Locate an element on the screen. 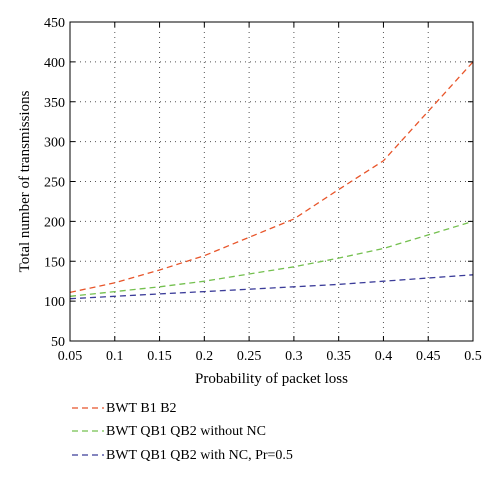  y-tick-label: 50 is located at coordinates (58, 342).